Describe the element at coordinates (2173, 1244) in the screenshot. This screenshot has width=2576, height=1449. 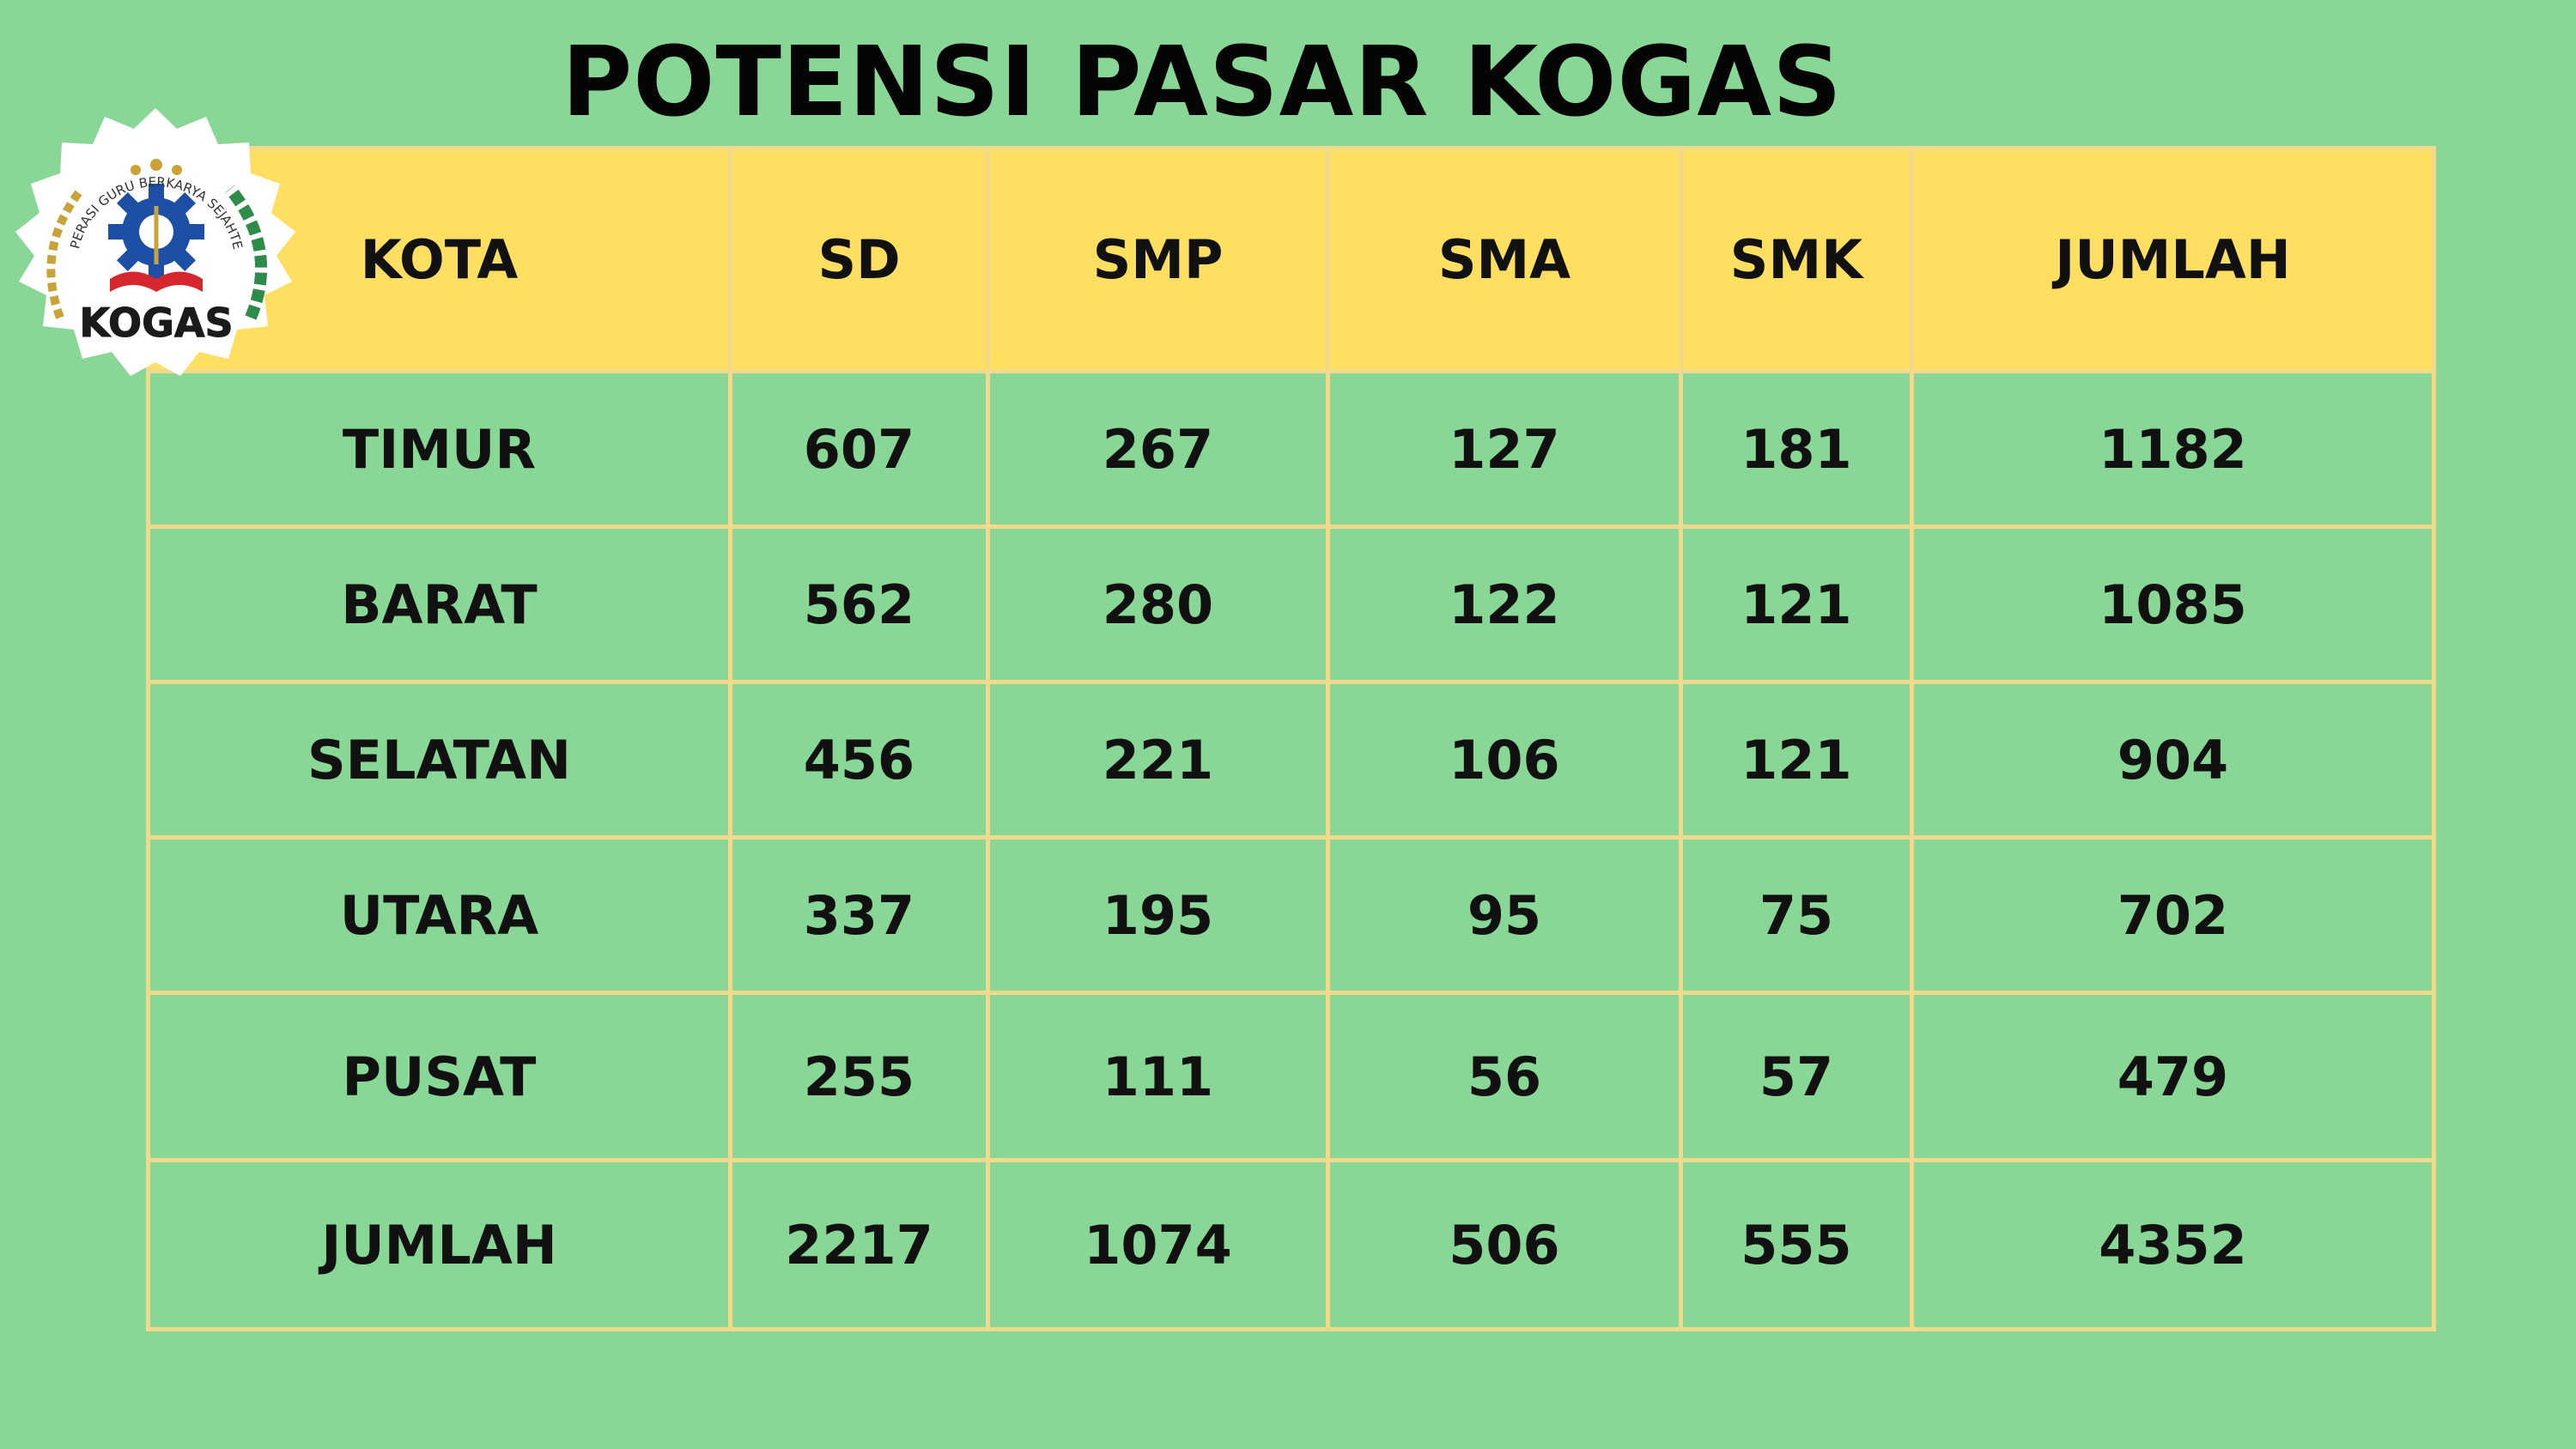
I see `cell-jumlah: 4352` at that location.